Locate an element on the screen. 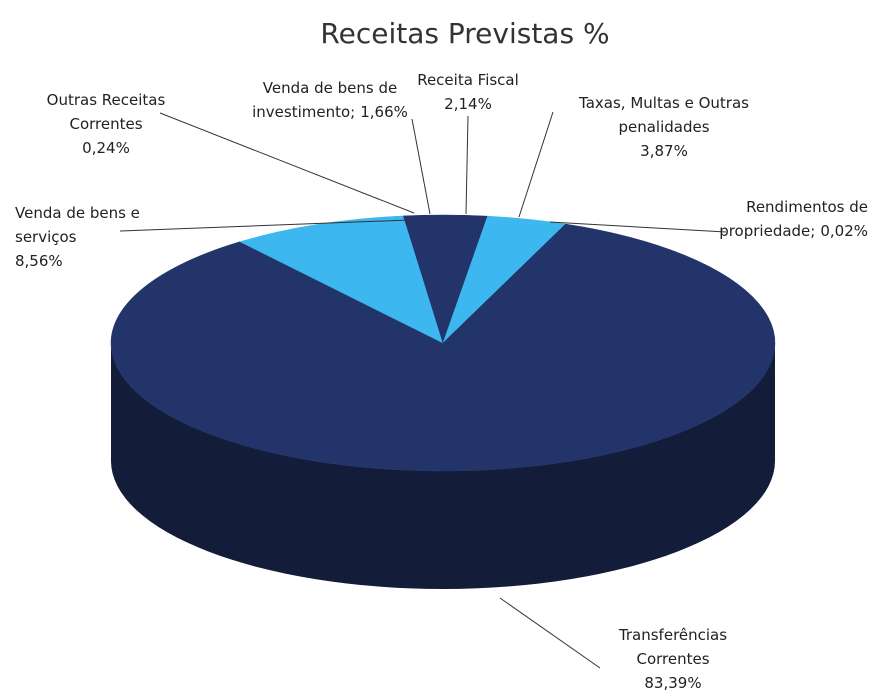 This screenshot has width=883, height=690. chart-title: Receitas Previstas % is located at coordinates (464, 33).